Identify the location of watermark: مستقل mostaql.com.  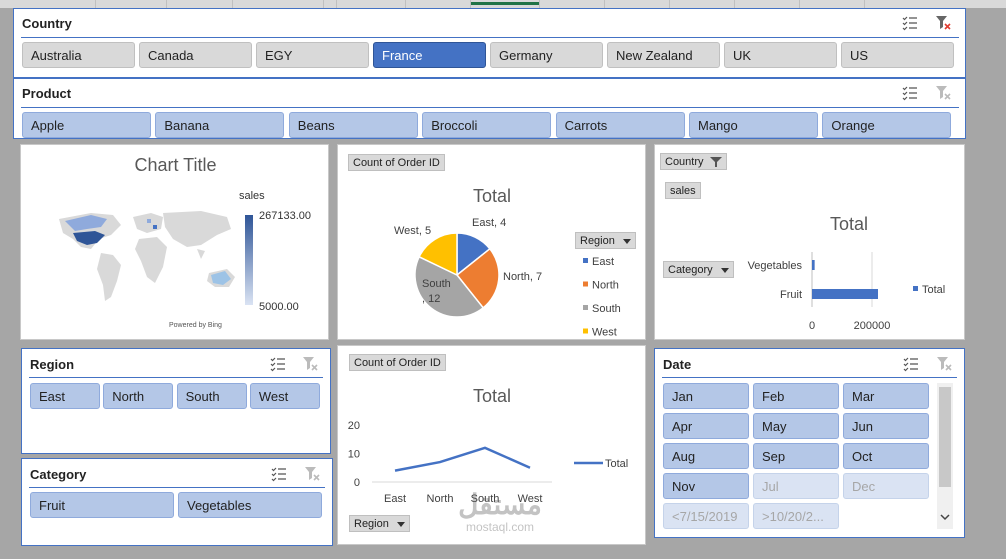
(500, 512).